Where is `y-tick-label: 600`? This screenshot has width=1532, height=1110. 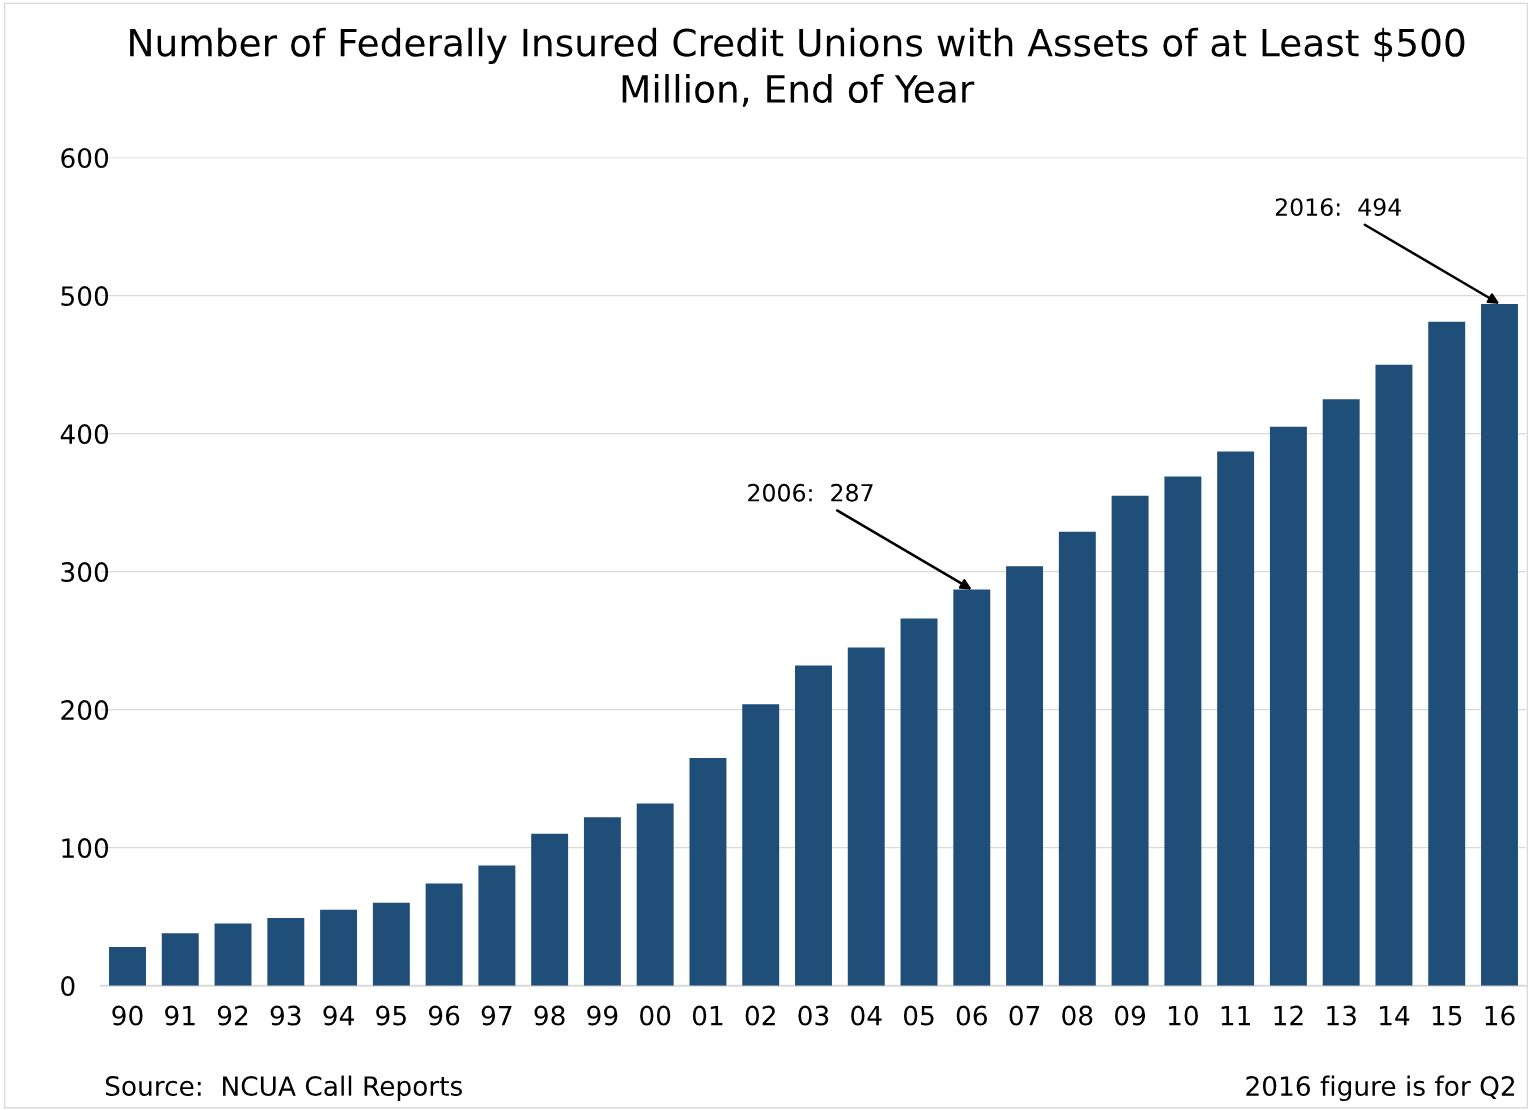 y-tick-label: 600 is located at coordinates (85, 158).